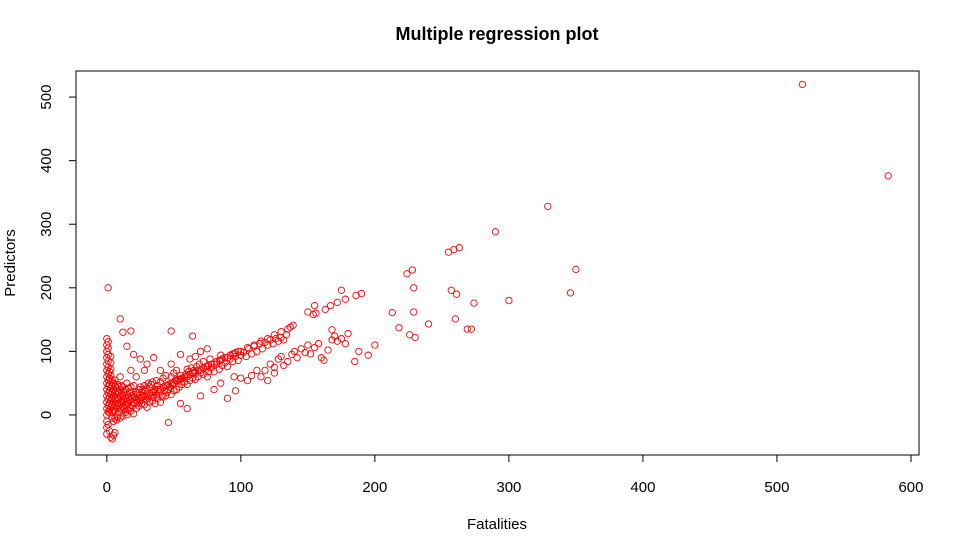 This screenshot has width=954, height=540. I want to click on chart-title: Multiple regression plot, so click(496, 34).